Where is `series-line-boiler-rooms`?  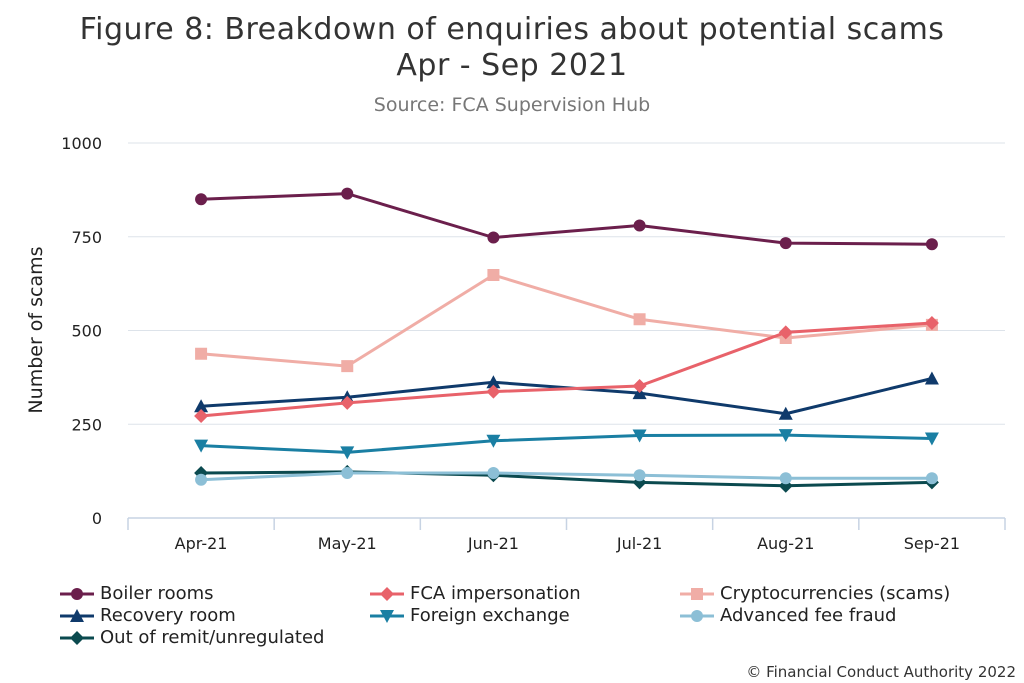
series-line-boiler-rooms is located at coordinates (566, 219).